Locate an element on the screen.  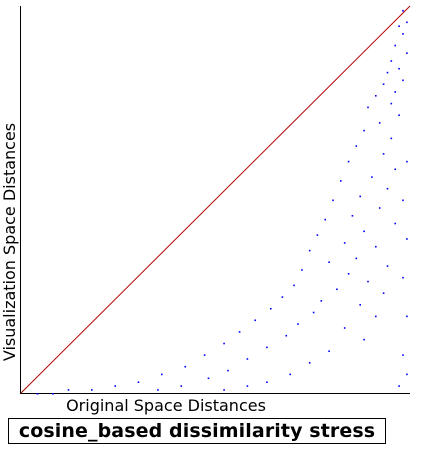
chart-title-box: cosine_based dissimilarity stress is located at coordinates (197, 431).